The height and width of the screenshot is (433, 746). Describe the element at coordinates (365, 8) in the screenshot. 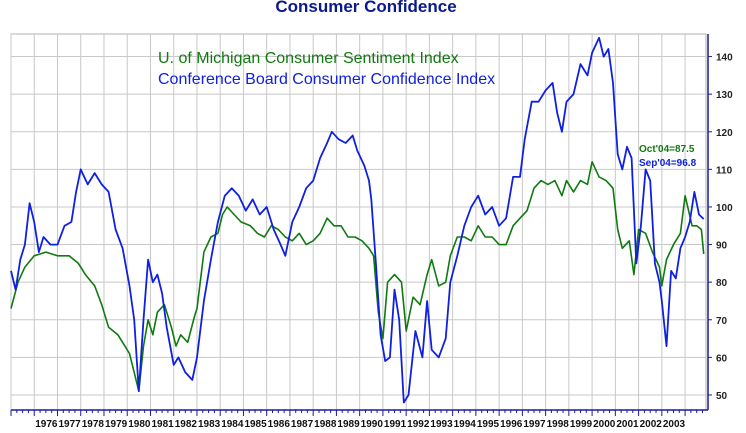

I see `chart-title: Consumer Confidence` at that location.